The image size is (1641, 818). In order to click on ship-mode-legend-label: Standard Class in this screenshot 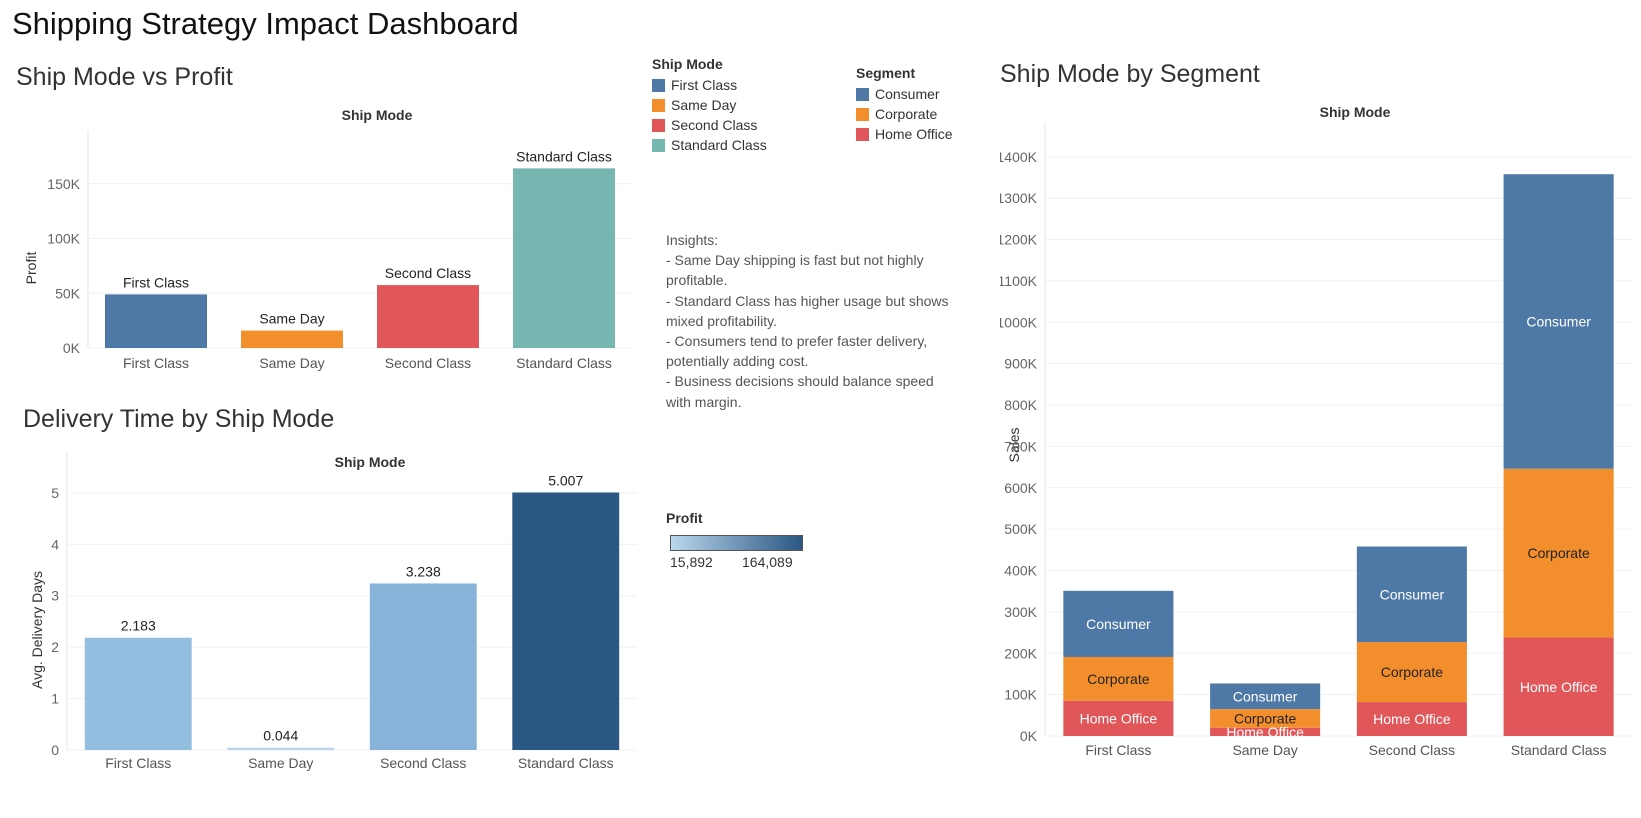, I will do `click(719, 145)`.